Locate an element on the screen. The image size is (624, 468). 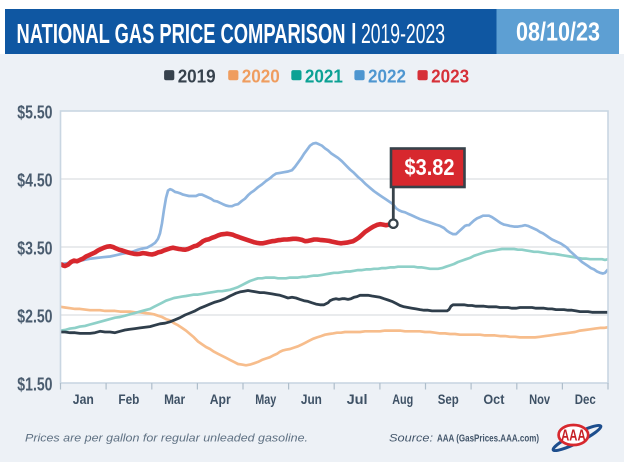
svg-text: $5.50 is located at coordinates (34, 113).